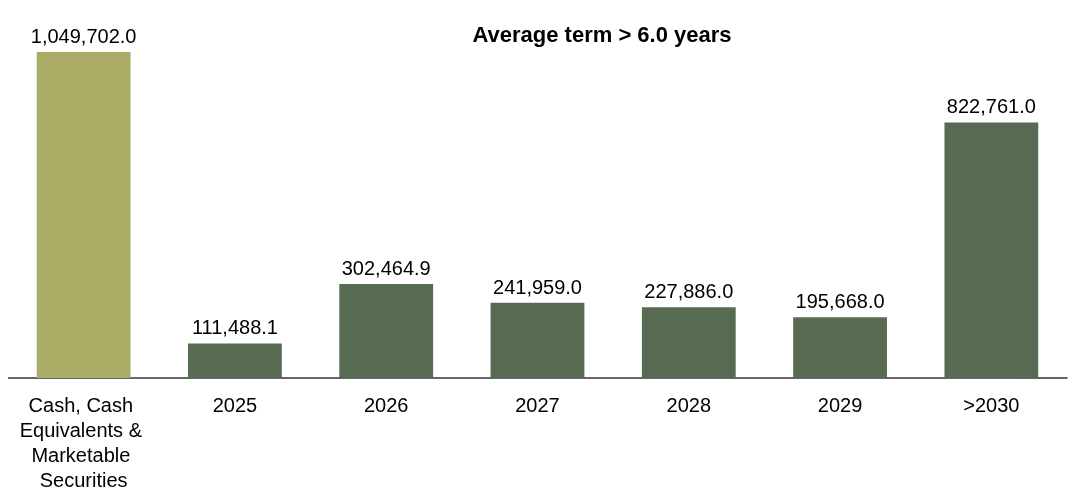  I want to click on data-label: 302,464.9, so click(386, 268).